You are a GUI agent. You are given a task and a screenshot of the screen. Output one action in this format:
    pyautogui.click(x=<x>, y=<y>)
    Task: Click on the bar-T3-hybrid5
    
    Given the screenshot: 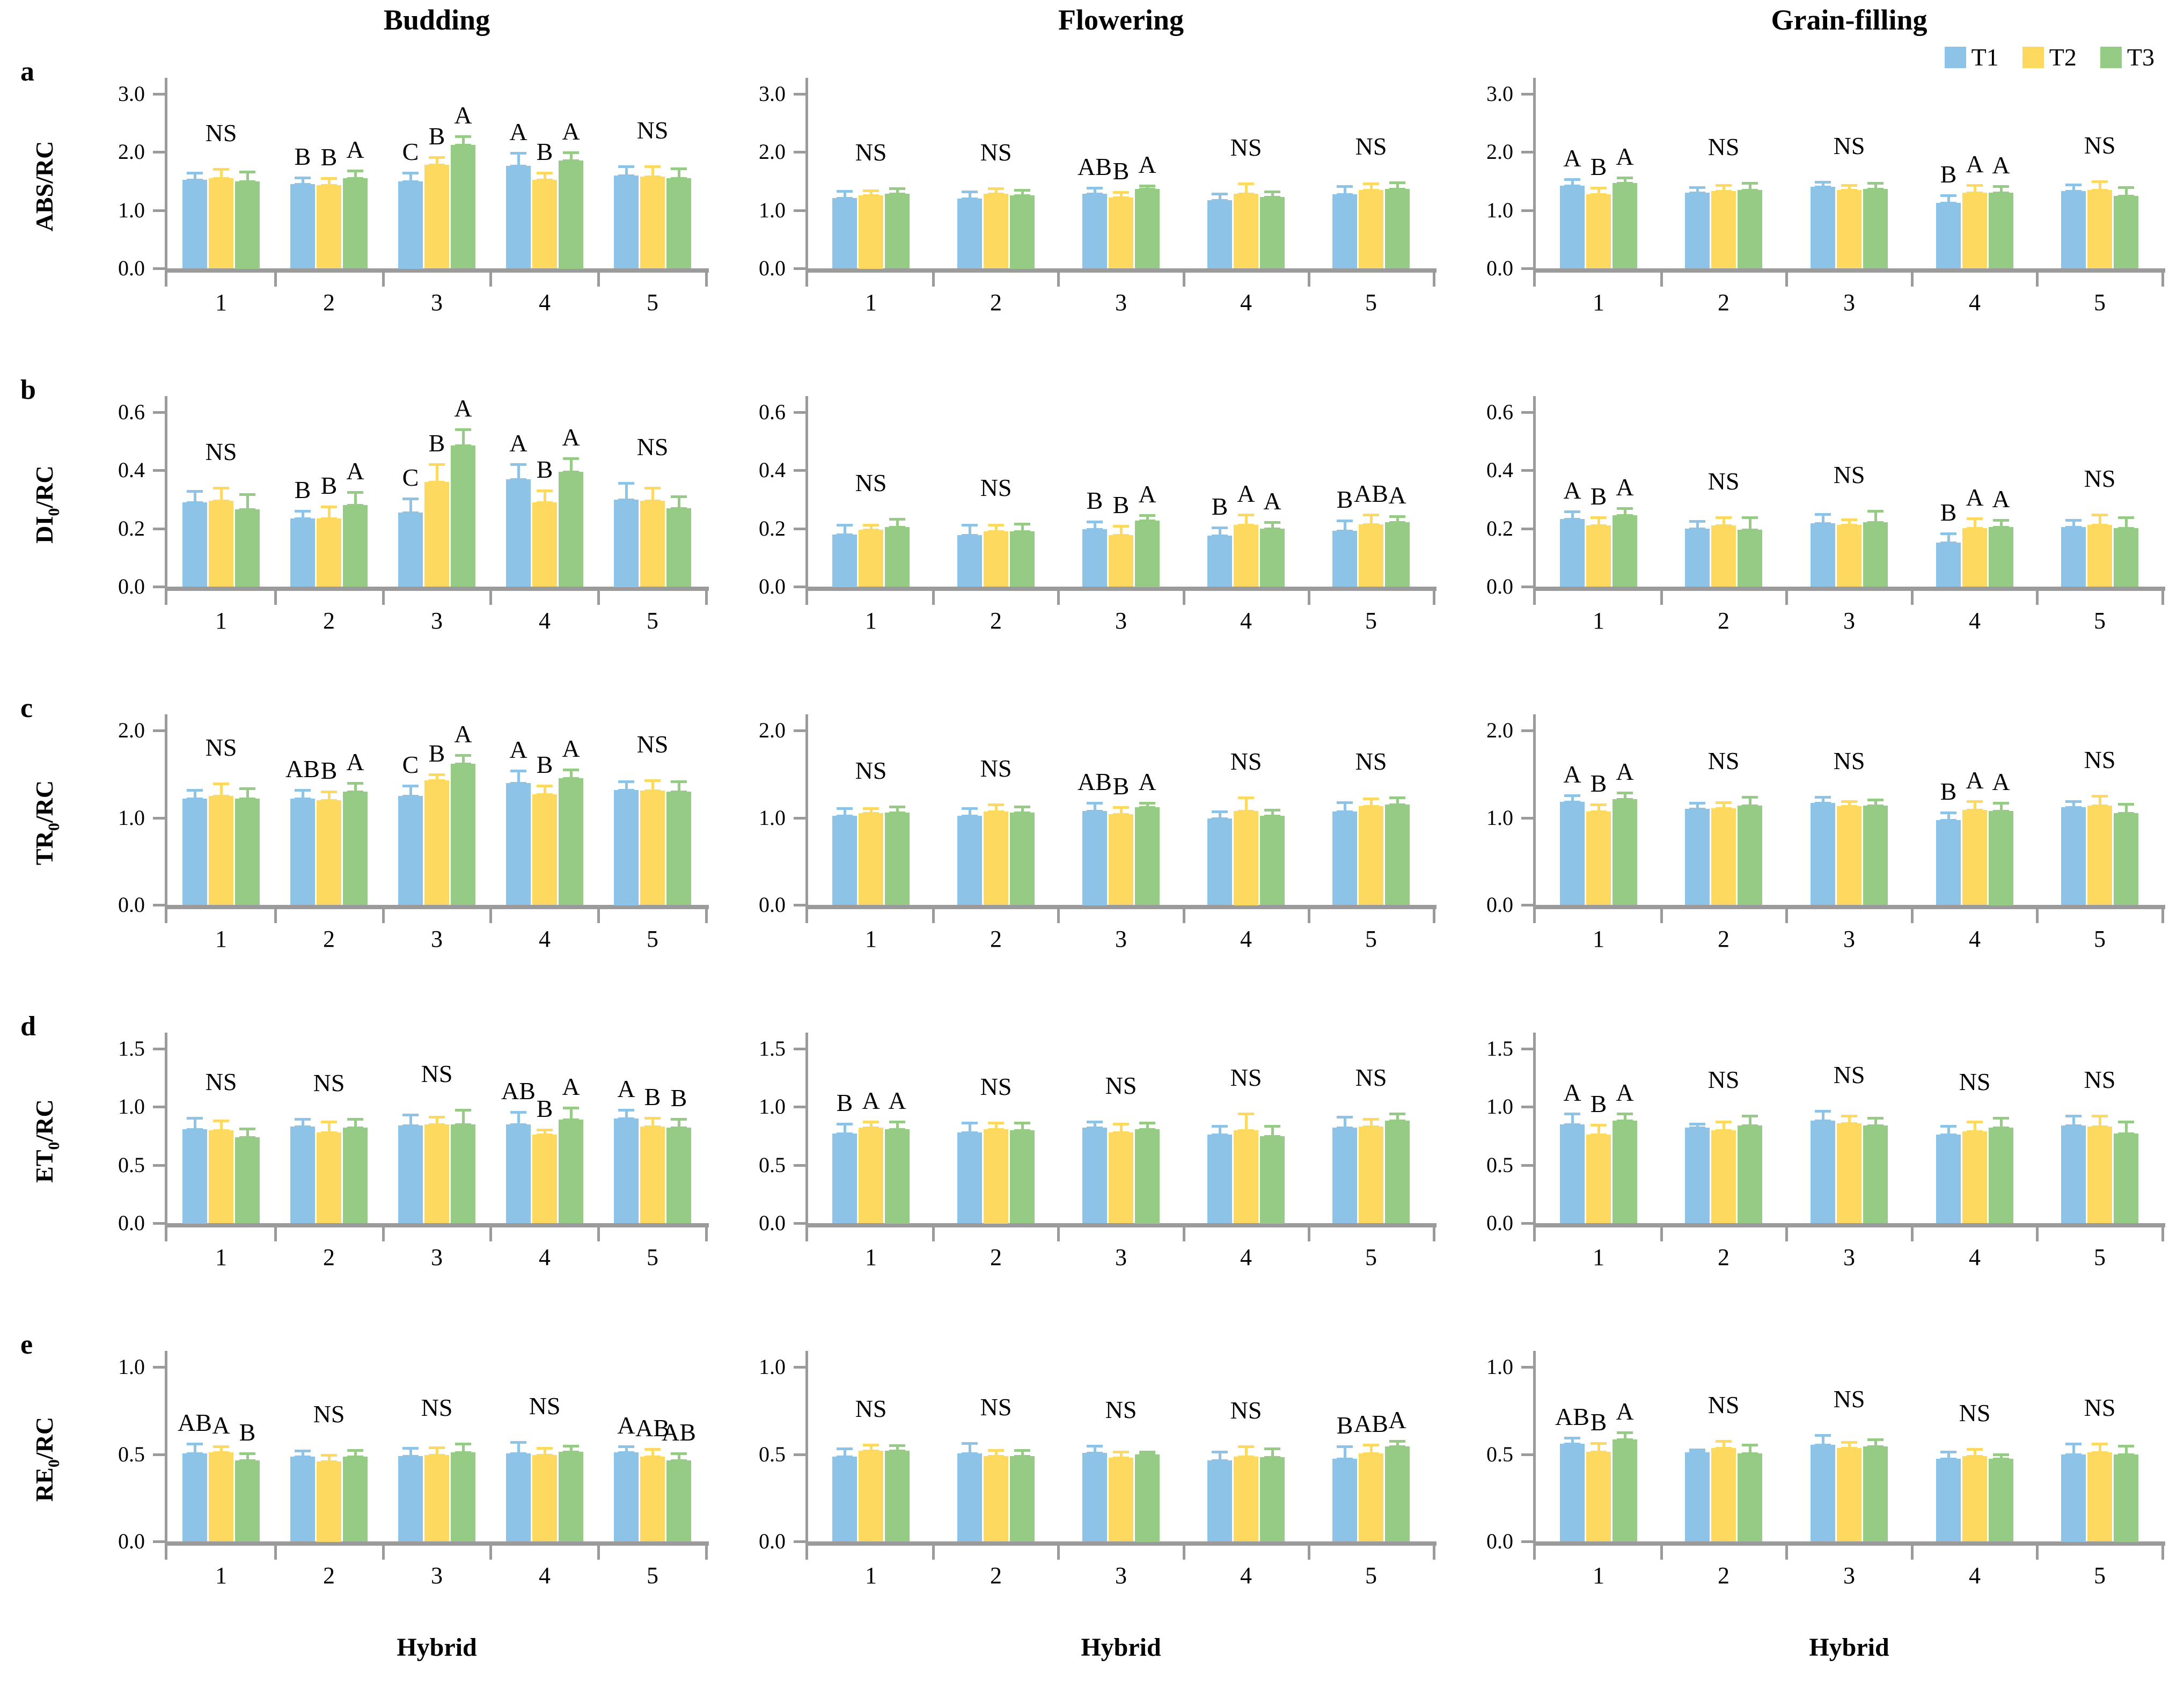 What is the action you would take?
    pyautogui.click(x=678, y=223)
    